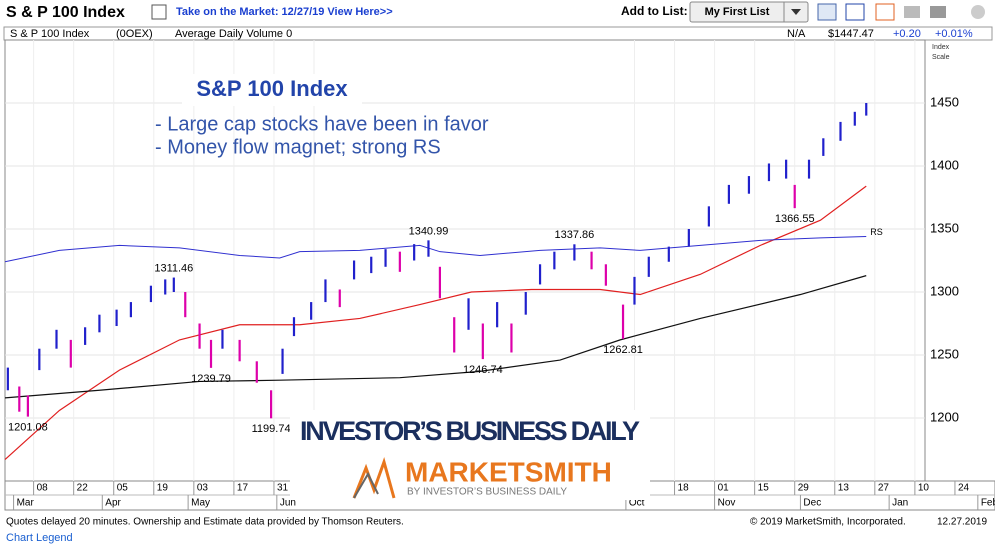 The image size is (995, 549). Describe the element at coordinates (944, 290) in the screenshot. I see `y-tick-label: 1300` at that location.